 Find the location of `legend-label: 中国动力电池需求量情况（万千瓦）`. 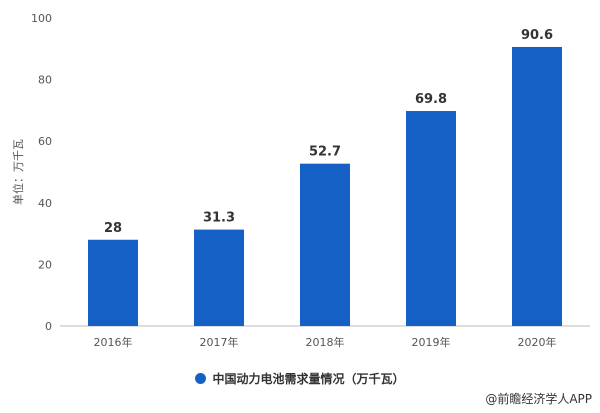

legend-label: 中国动力电池需求量情况（万千瓦） is located at coordinates (308, 379).